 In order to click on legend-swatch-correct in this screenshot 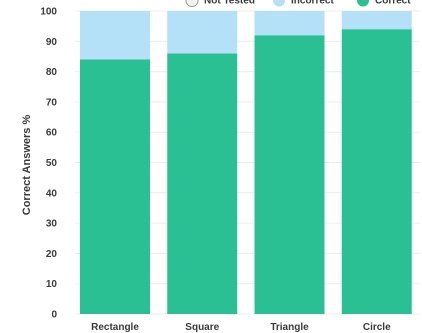, I will do `click(363, 3)`.